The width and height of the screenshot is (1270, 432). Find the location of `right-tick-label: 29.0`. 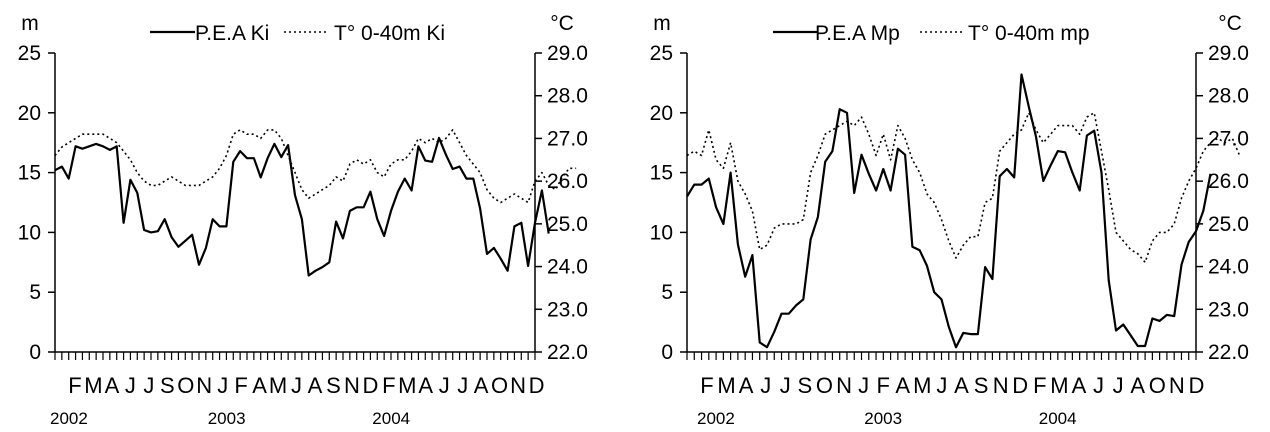

right-tick-label: 29.0 is located at coordinates (1228, 53).